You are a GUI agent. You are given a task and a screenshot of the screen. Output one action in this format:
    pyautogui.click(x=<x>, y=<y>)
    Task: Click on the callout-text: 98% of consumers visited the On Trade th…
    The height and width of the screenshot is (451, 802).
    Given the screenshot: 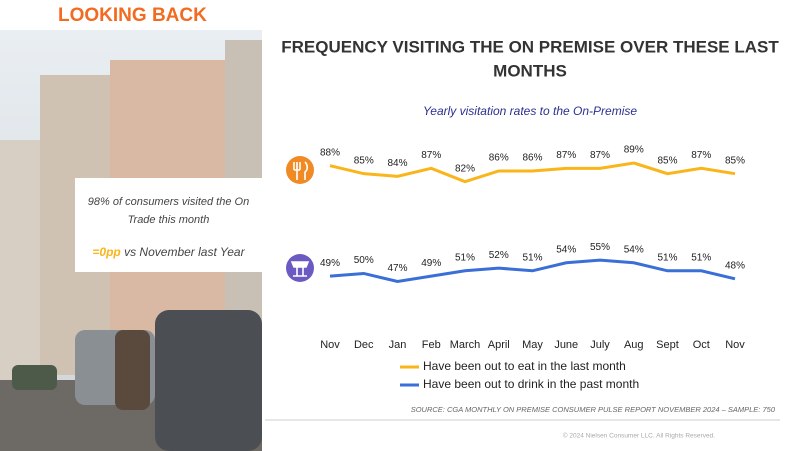 What is the action you would take?
    pyautogui.click(x=168, y=211)
    